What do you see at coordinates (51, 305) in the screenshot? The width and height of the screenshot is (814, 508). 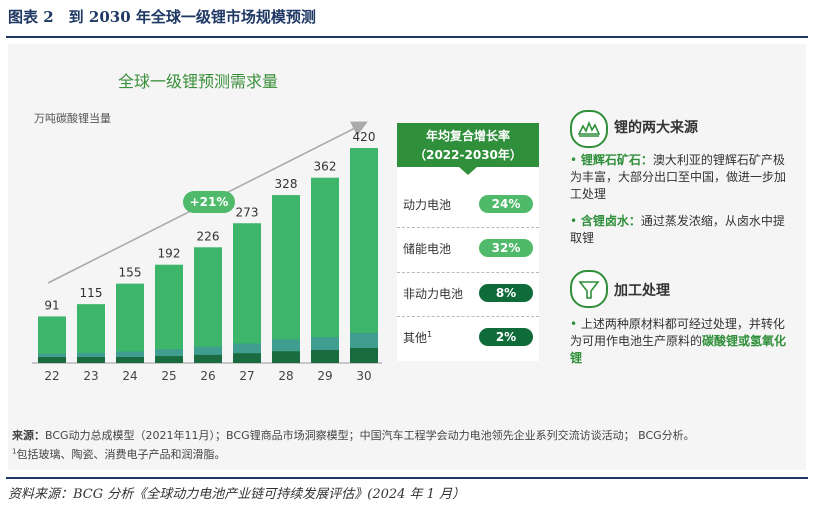 I see `bar-value-label: 91` at bounding box center [51, 305].